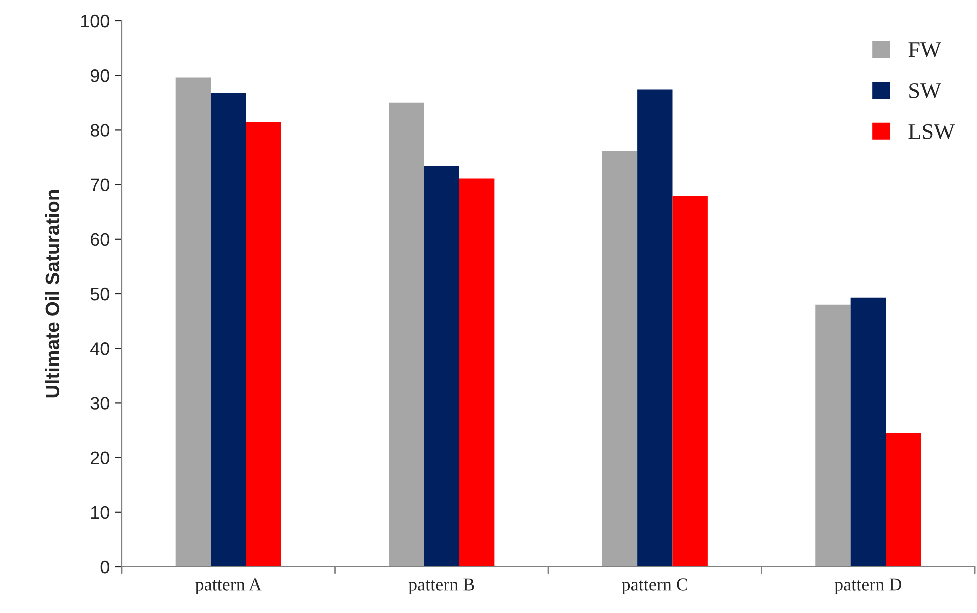 The image size is (977, 613). Describe the element at coordinates (229, 586) in the screenshot. I see `x-tick-label: pattern A` at that location.